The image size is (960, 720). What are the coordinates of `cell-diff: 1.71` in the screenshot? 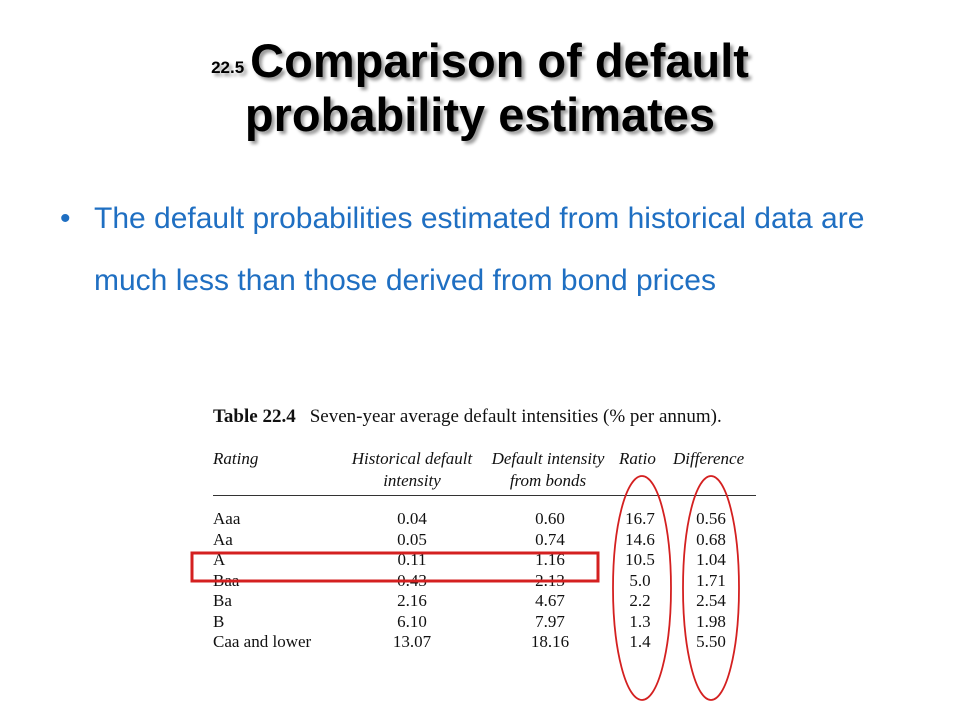 It's located at (711, 580).